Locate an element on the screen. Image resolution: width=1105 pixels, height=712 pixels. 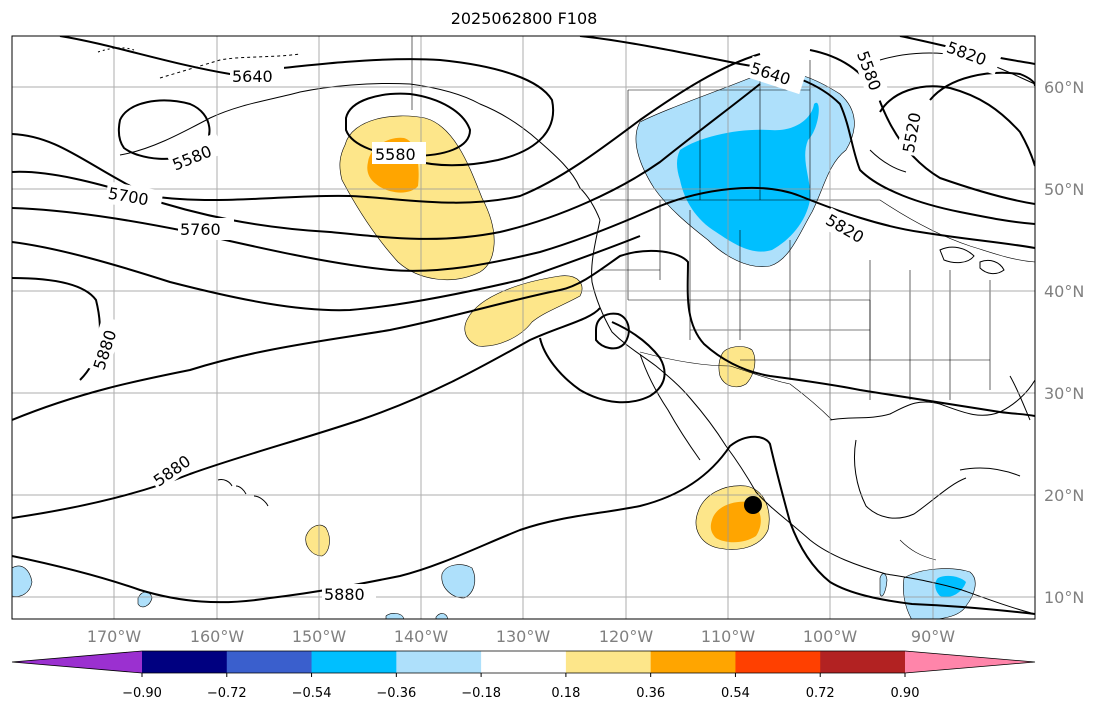
colorbar-tick-label: −0.54 is located at coordinates (312, 693).